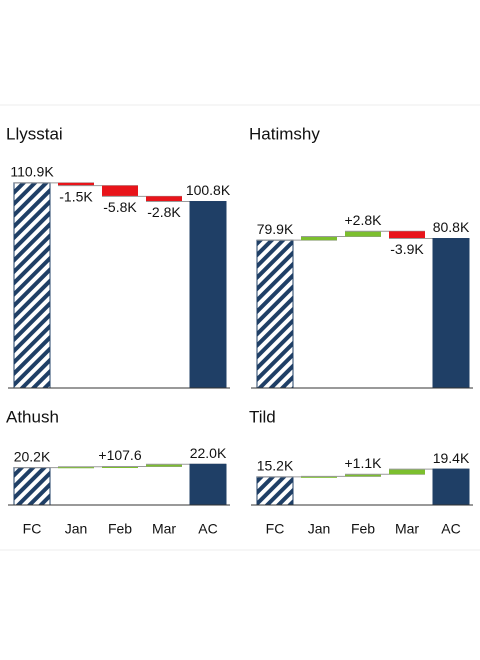 This screenshot has width=480, height=660. I want to click on value-label: 22.0K, so click(208, 453).